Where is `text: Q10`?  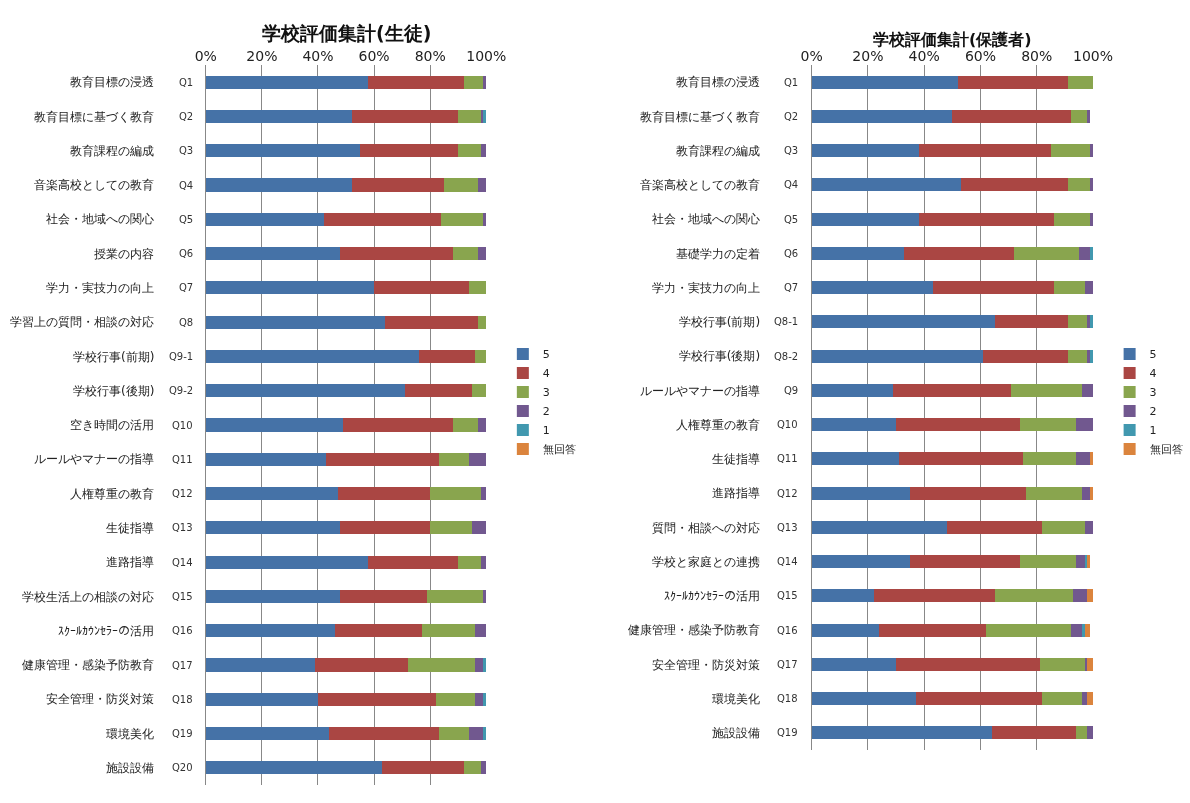
text: Q10 is located at coordinates (182, 425).